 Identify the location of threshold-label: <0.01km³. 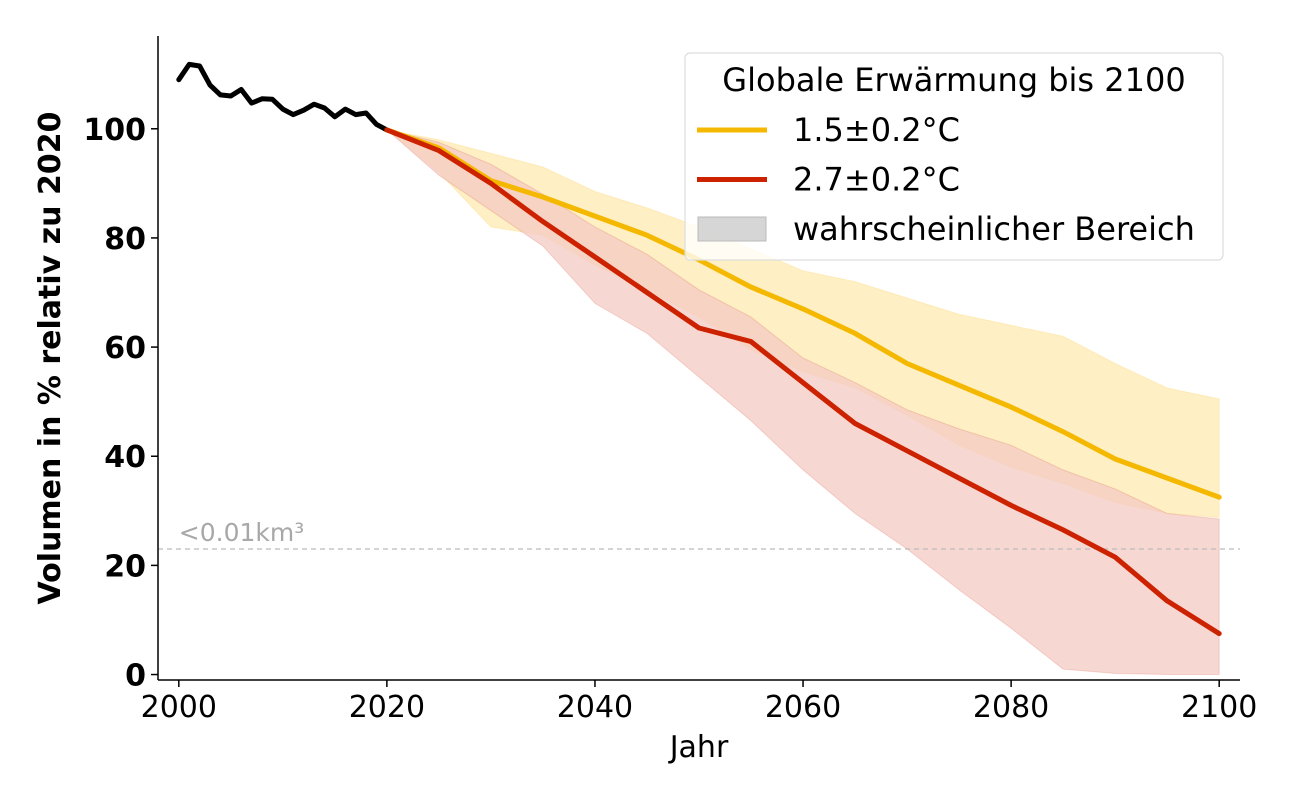
(241, 532).